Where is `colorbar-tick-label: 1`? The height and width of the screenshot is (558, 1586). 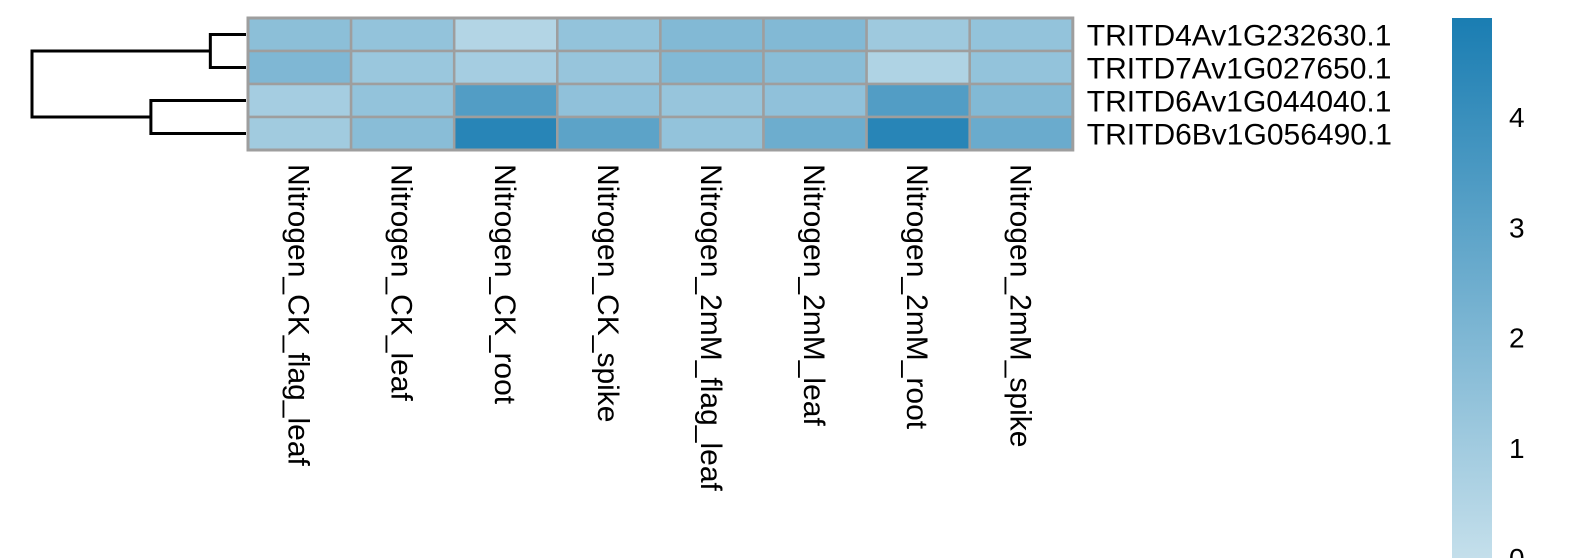
colorbar-tick-label: 1 is located at coordinates (1517, 448).